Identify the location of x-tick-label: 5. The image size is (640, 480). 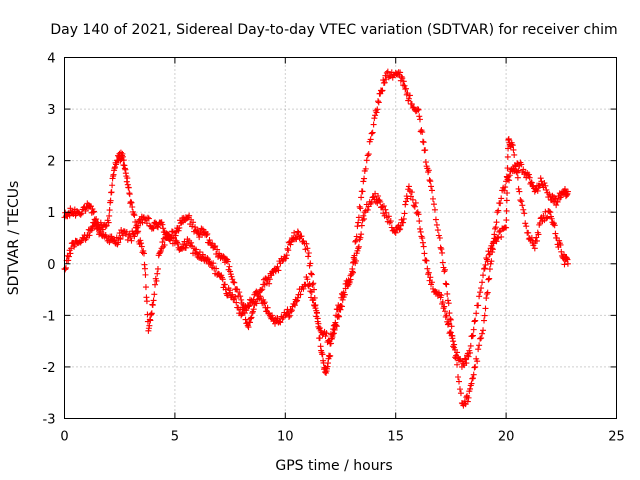
(175, 437).